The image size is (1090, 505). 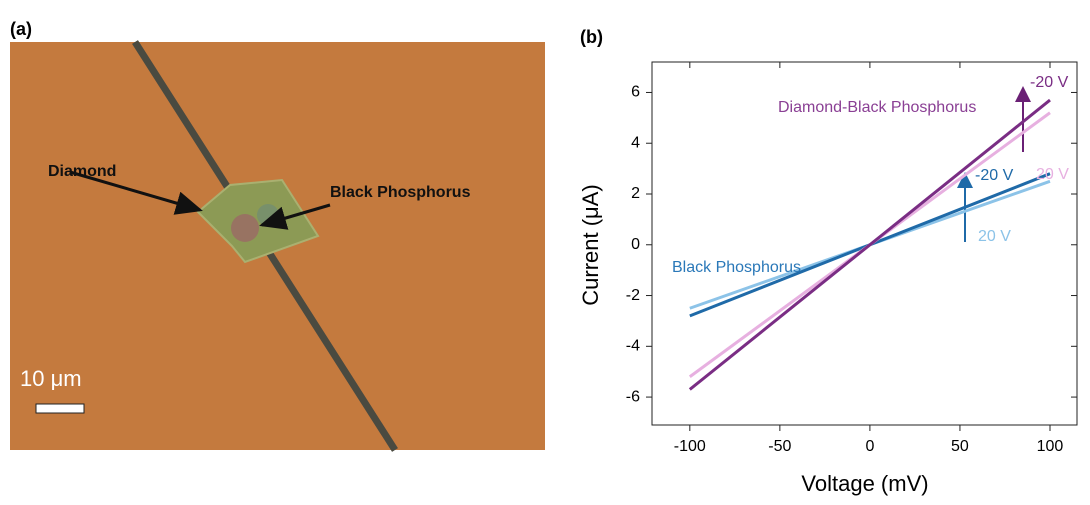 I want to click on y-tick-label: 4, so click(x=635, y=142).